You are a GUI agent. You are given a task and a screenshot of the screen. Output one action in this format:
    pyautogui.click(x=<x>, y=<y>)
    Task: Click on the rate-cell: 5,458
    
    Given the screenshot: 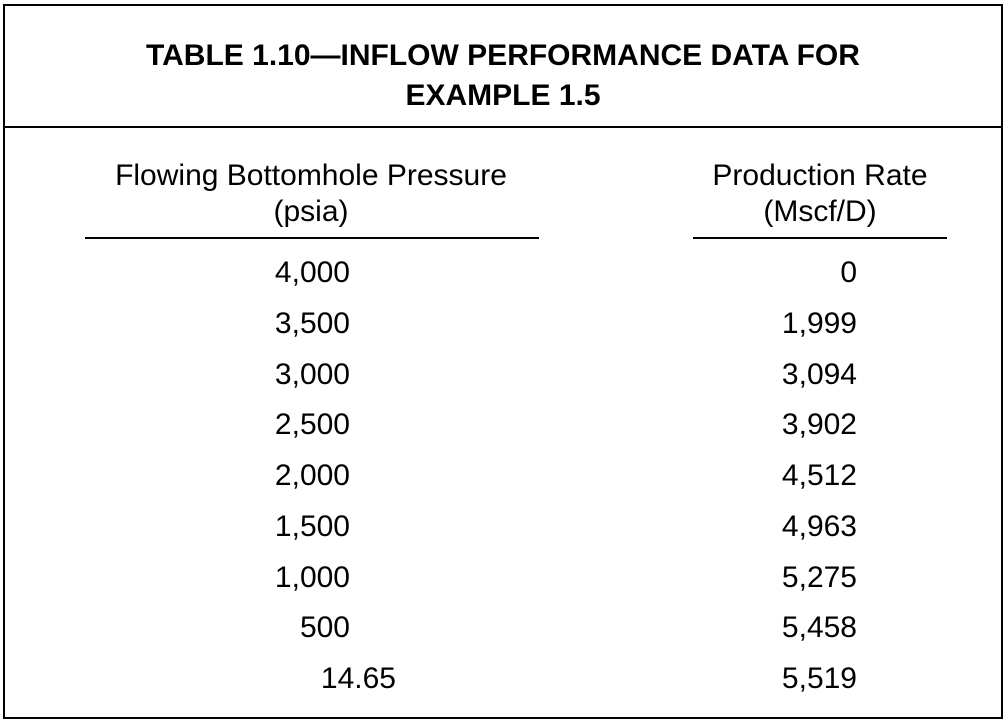 What is the action you would take?
    pyautogui.click(x=819, y=628)
    